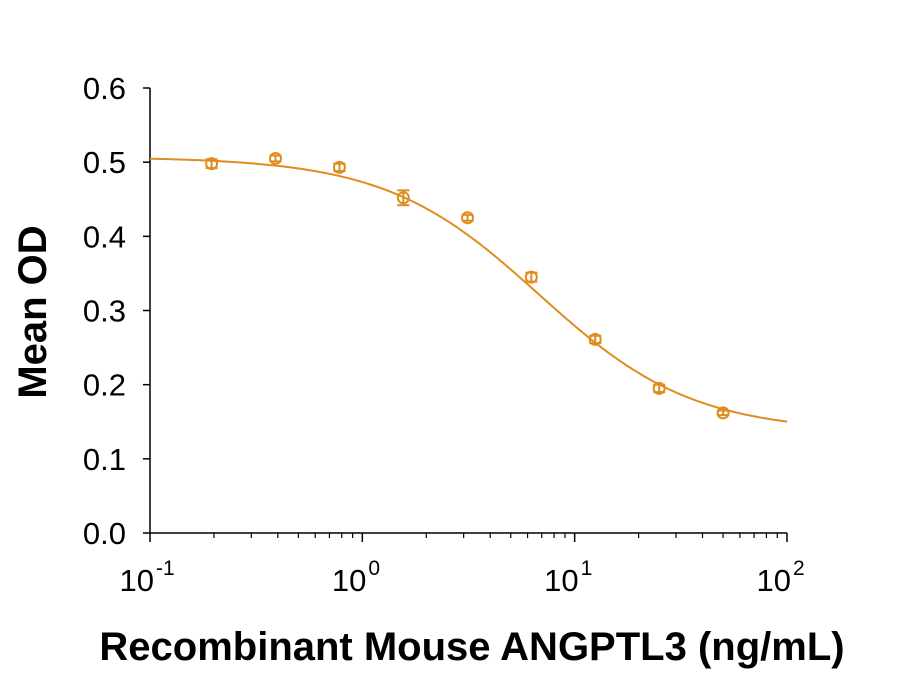 The image size is (900, 675). What do you see at coordinates (104, 459) in the screenshot?
I see `y-tick-label: 0.1` at bounding box center [104, 459].